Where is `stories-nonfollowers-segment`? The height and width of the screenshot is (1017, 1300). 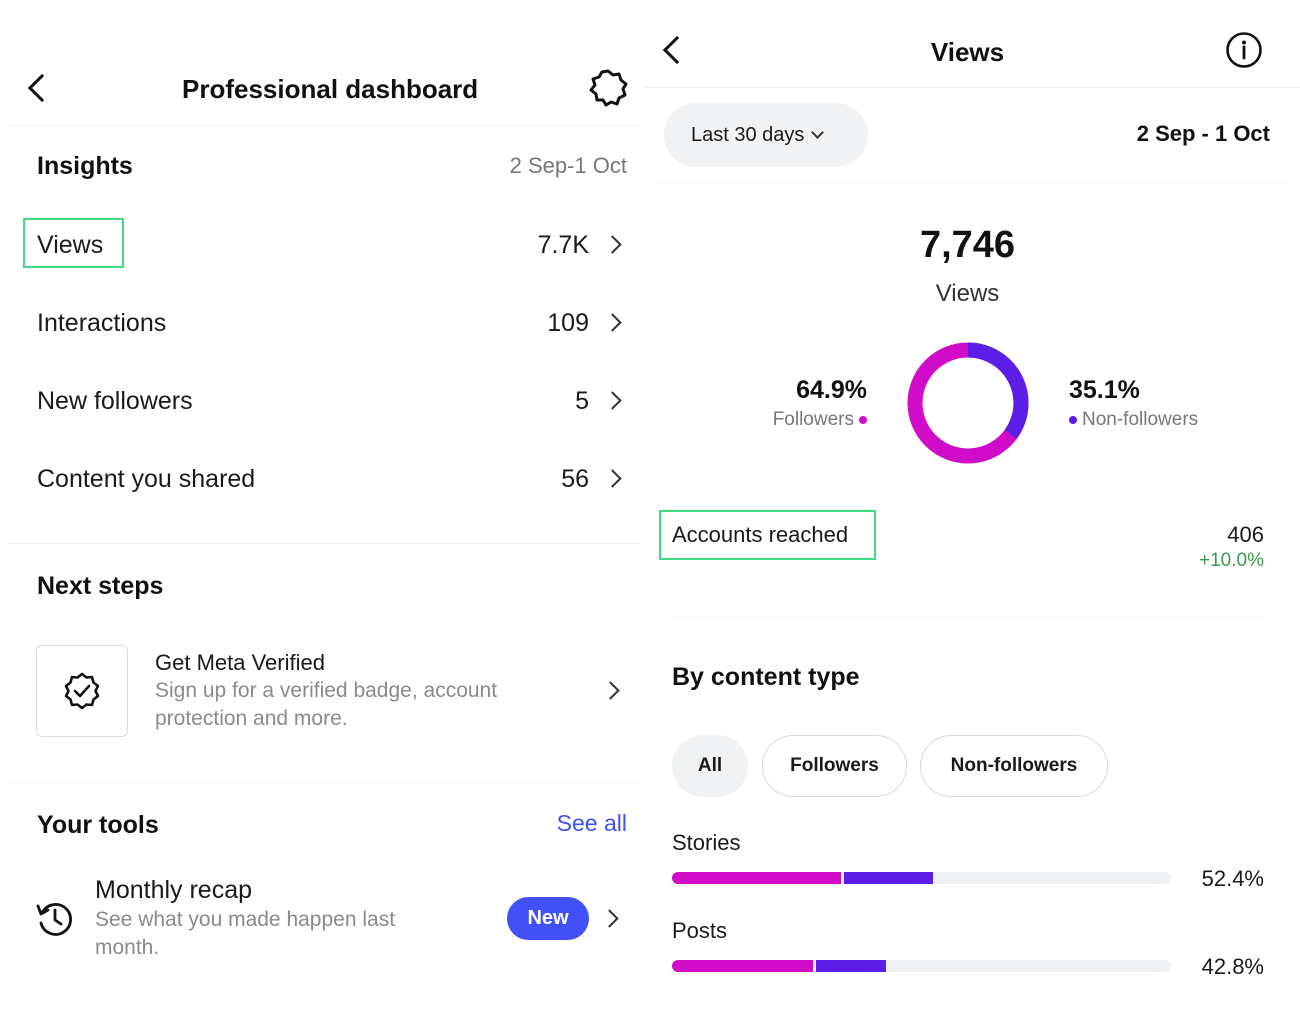 stories-nonfollowers-segment is located at coordinates (888, 878).